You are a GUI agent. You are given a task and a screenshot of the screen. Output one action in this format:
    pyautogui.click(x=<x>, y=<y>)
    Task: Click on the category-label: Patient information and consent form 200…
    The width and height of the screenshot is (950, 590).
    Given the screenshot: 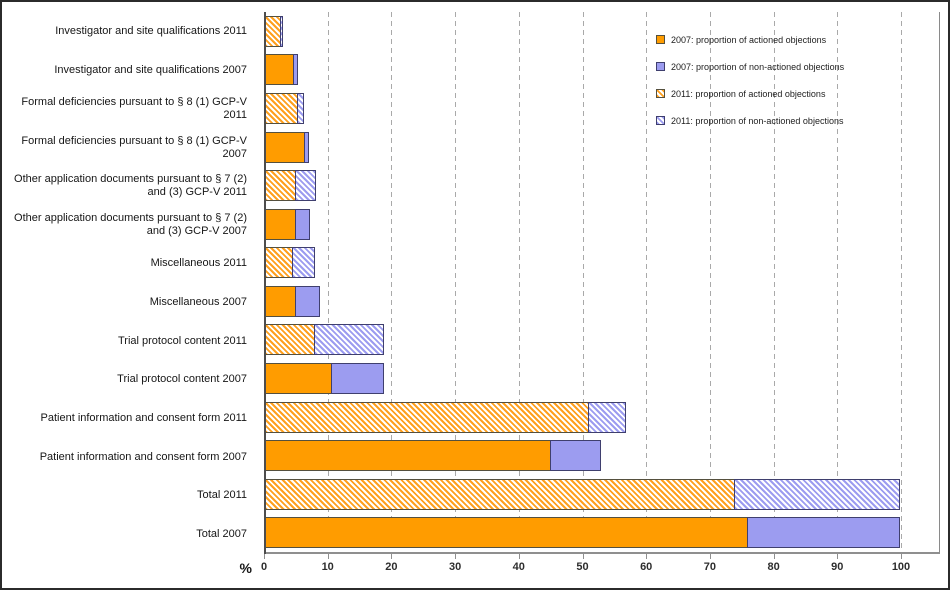 What is the action you would take?
    pyautogui.click(x=143, y=456)
    